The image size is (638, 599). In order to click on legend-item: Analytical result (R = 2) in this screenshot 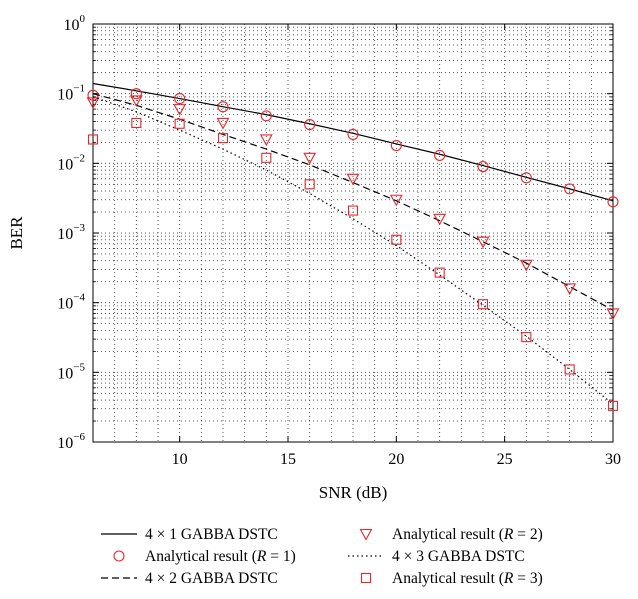, I will do `click(451, 534)`.